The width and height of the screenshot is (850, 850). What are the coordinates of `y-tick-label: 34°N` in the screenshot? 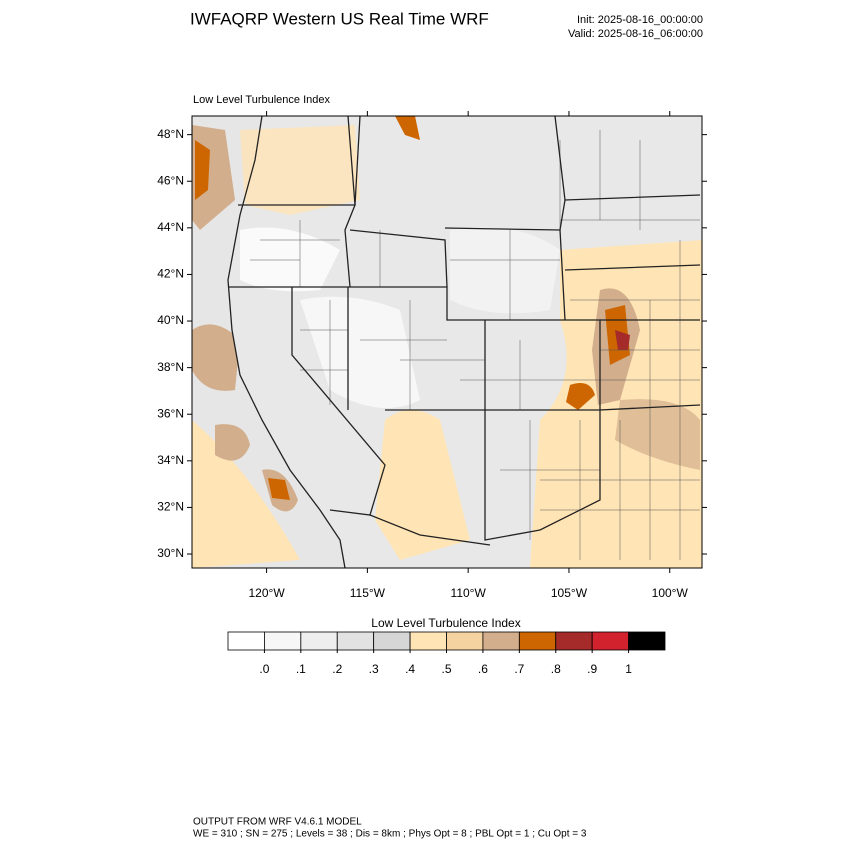 It's located at (170, 460).